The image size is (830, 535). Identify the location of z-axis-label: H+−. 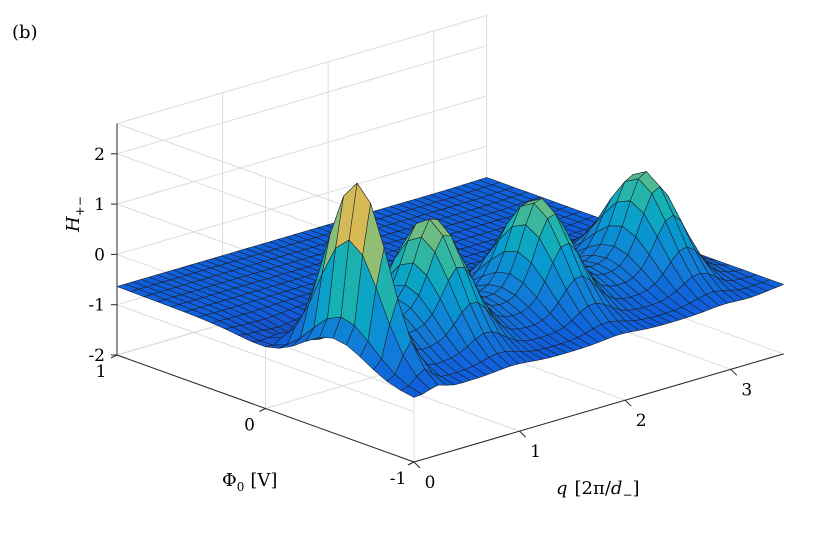
(75, 214).